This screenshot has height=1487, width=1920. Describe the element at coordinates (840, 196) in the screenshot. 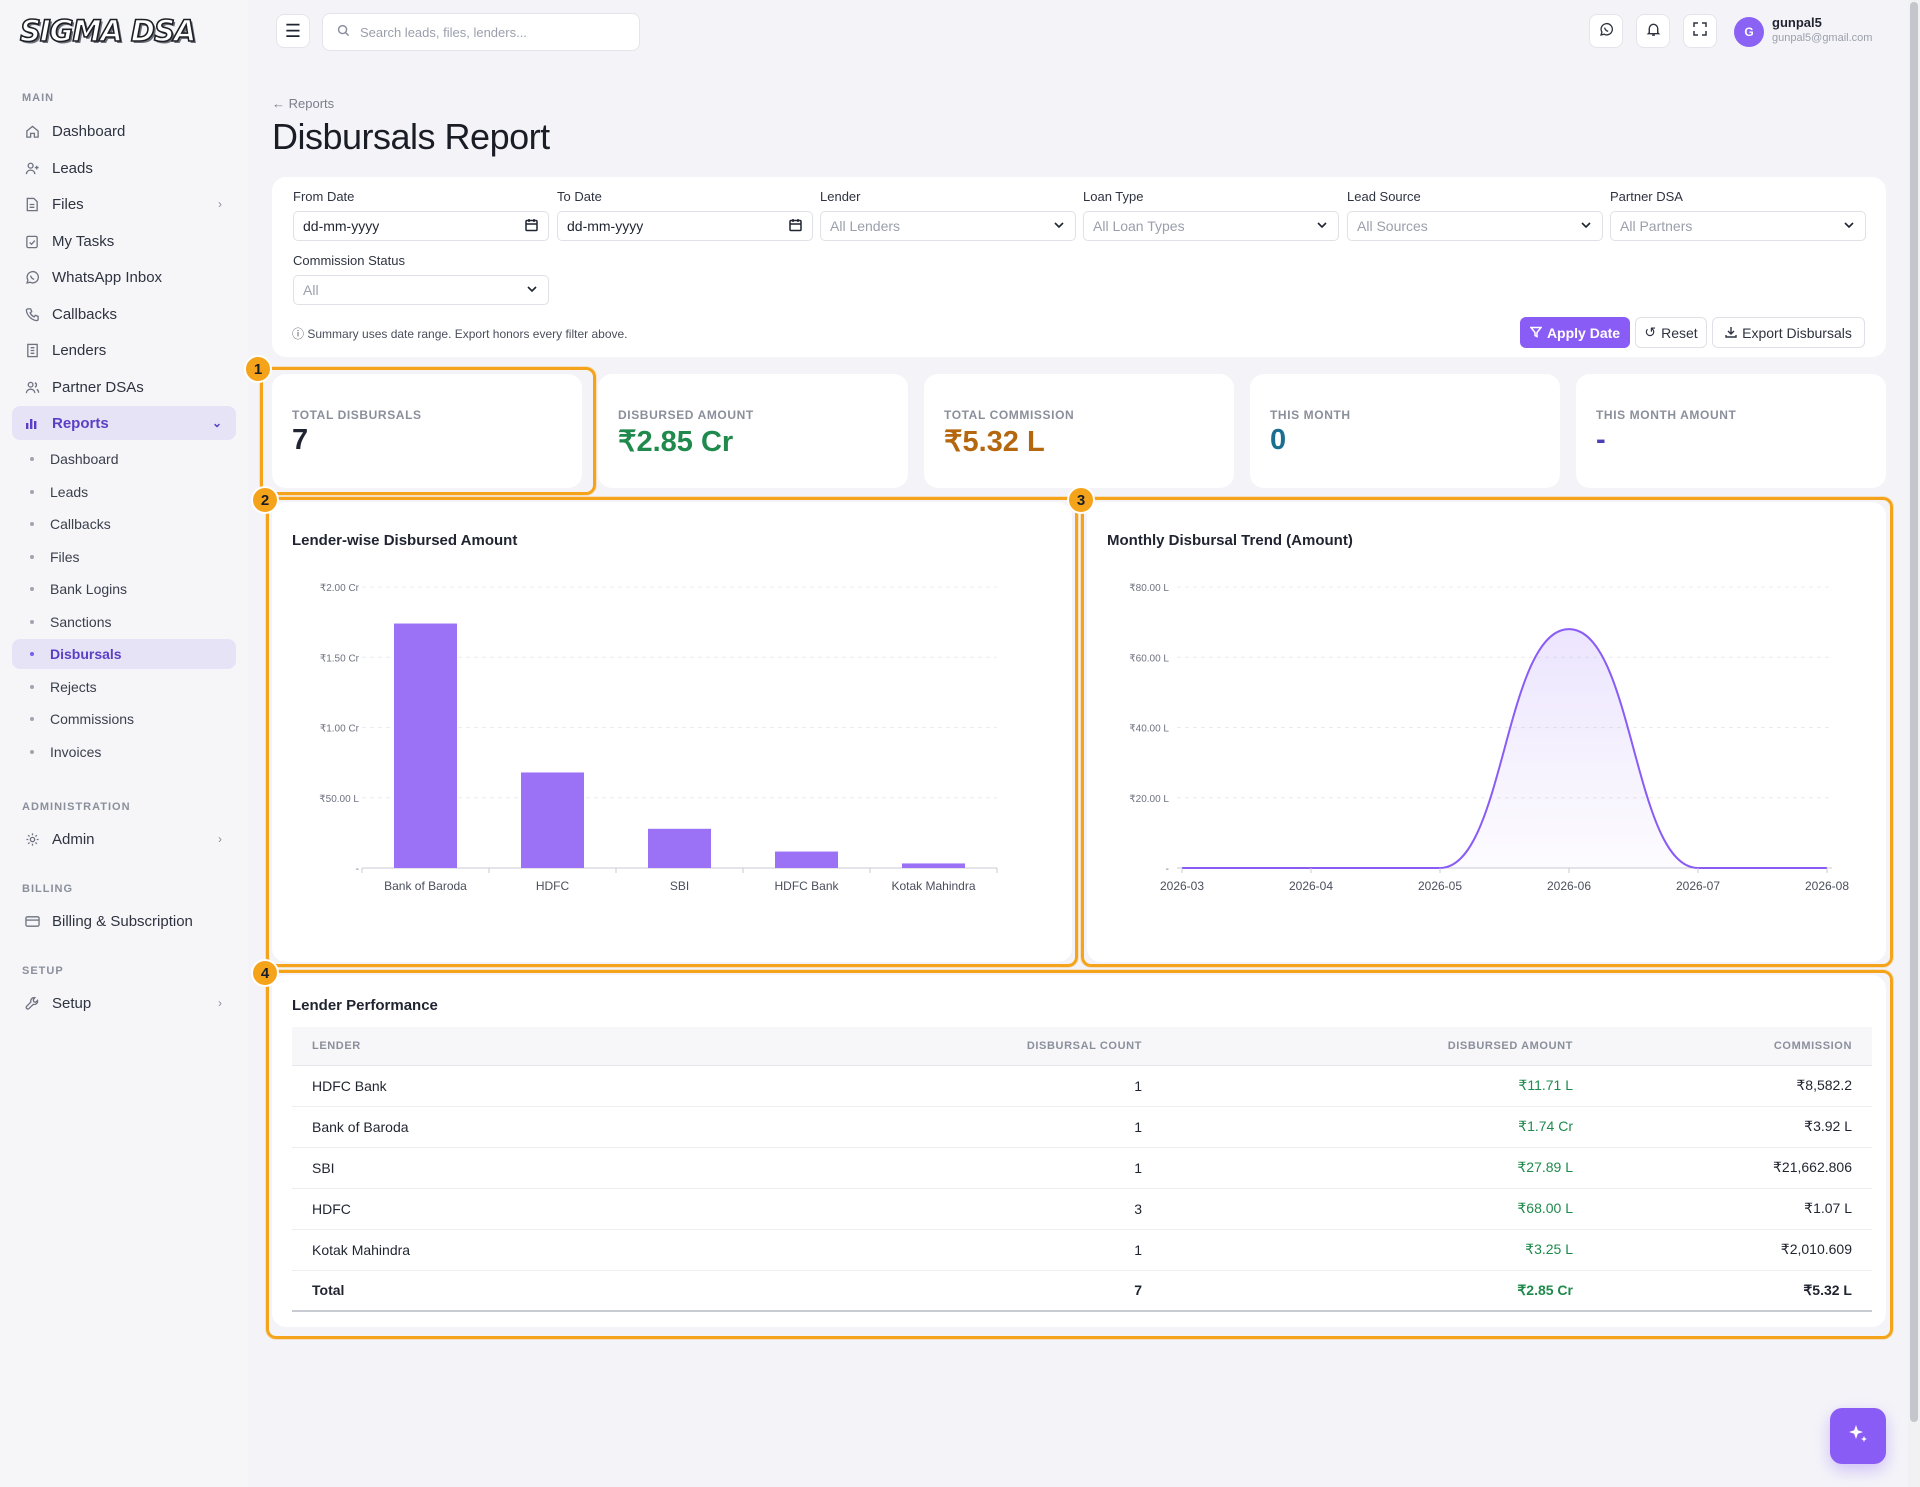

I see `lender-label: Lender` at that location.